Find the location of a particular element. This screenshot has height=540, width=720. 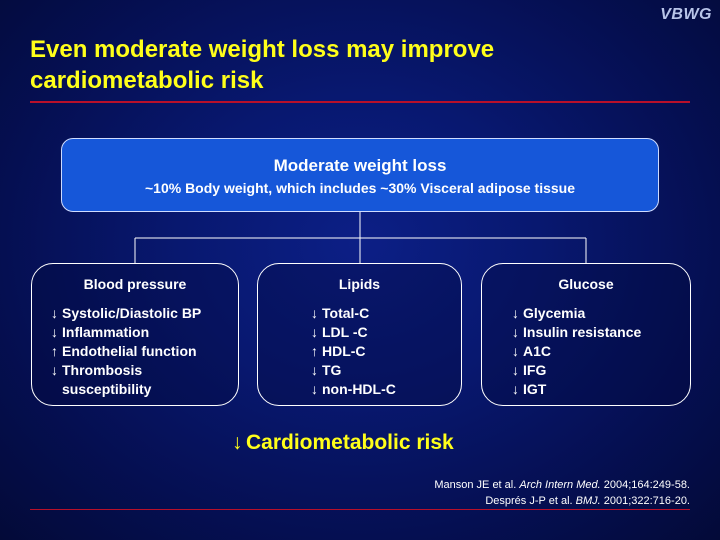

outcome-text: Cardiometabolic risk is located at coordinates (350, 442).